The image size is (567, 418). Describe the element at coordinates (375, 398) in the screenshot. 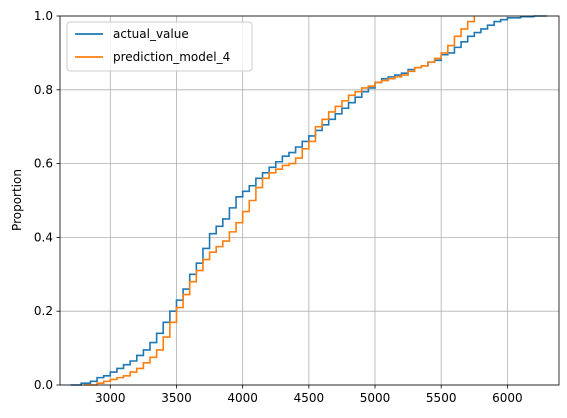

I see `x-tick-label: 5000` at that location.